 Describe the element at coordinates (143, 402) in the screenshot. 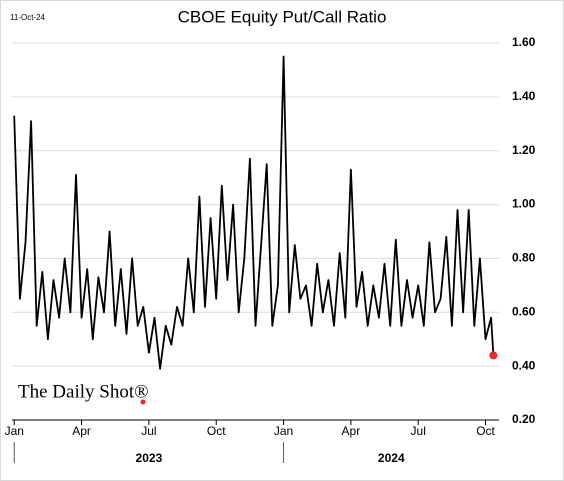

I see `watermark-dot` at that location.